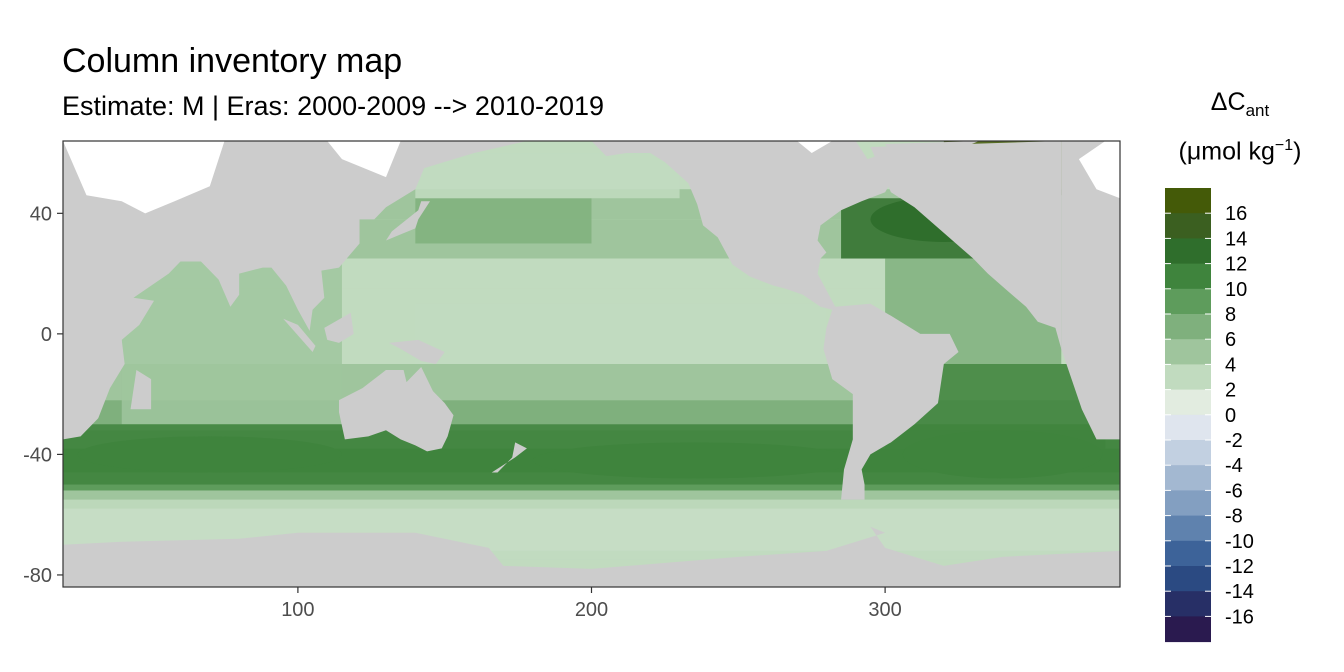 The height and width of the screenshot is (672, 1344). What do you see at coordinates (1234, 491) in the screenshot?
I see `legend-label: -6` at bounding box center [1234, 491].